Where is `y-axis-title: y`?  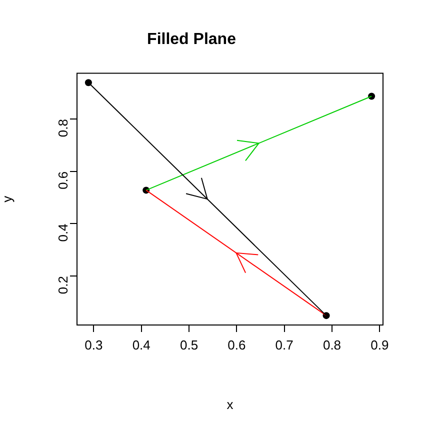 y-axis-title: y is located at coordinates (7, 198).